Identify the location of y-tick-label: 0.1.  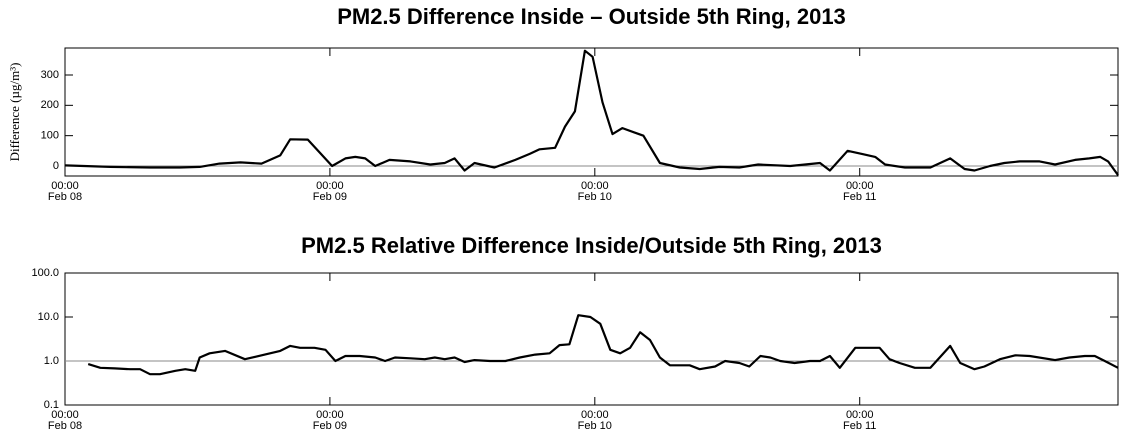
(51, 405).